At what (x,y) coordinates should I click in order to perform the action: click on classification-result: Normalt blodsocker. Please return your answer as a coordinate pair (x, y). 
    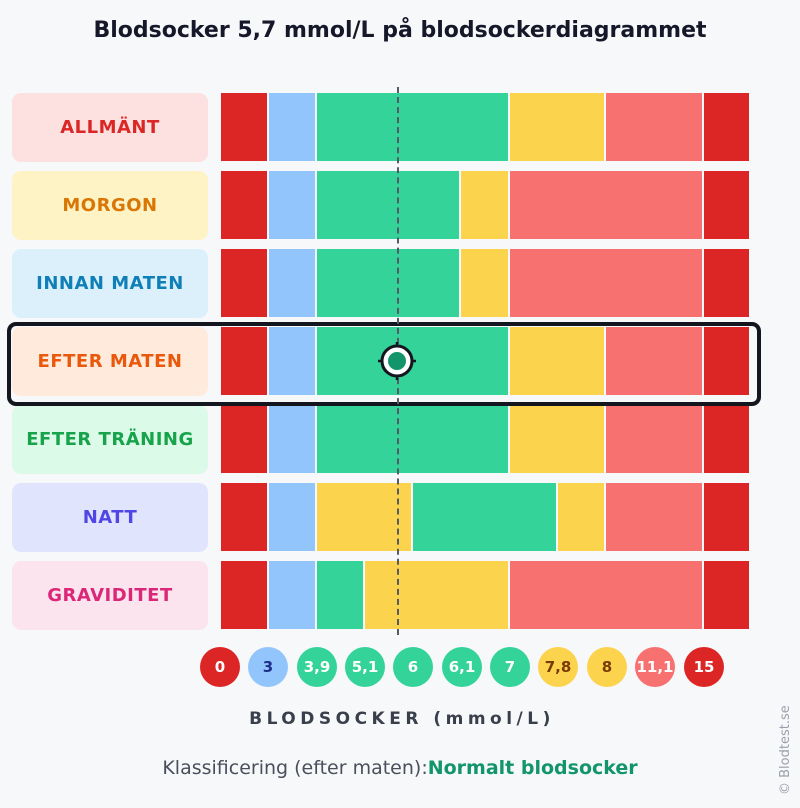
    Looking at the image, I should click on (532, 768).